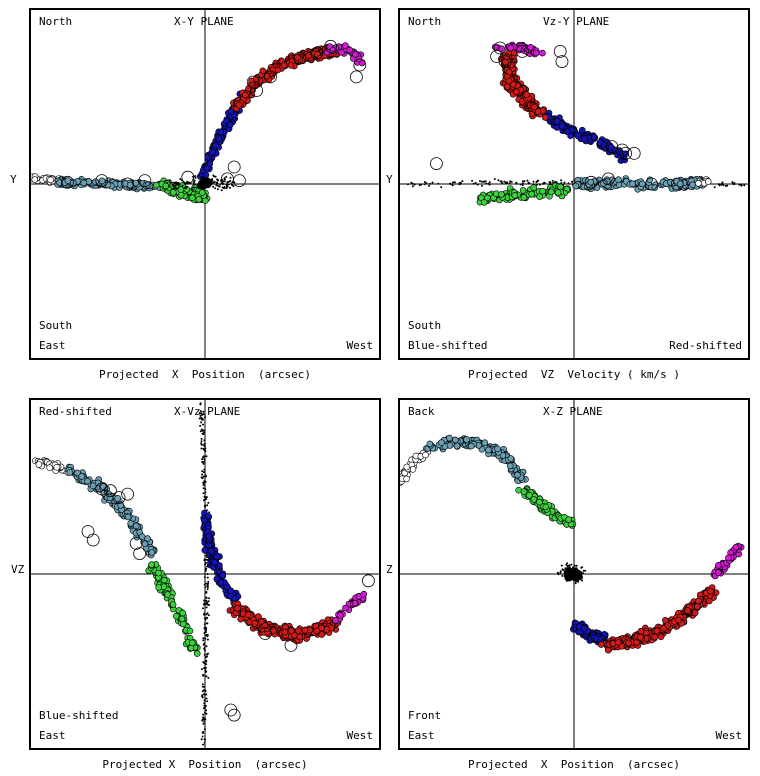  What do you see at coordinates (425, 715) in the screenshot?
I see `corner-bottom-left-upper: Front` at bounding box center [425, 715].